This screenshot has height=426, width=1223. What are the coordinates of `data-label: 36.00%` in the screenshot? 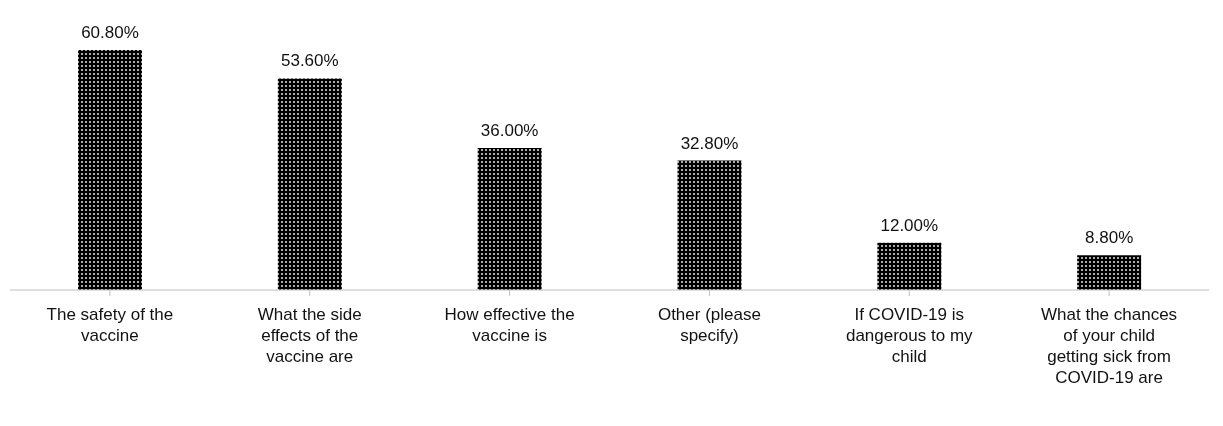 It's located at (509, 130).